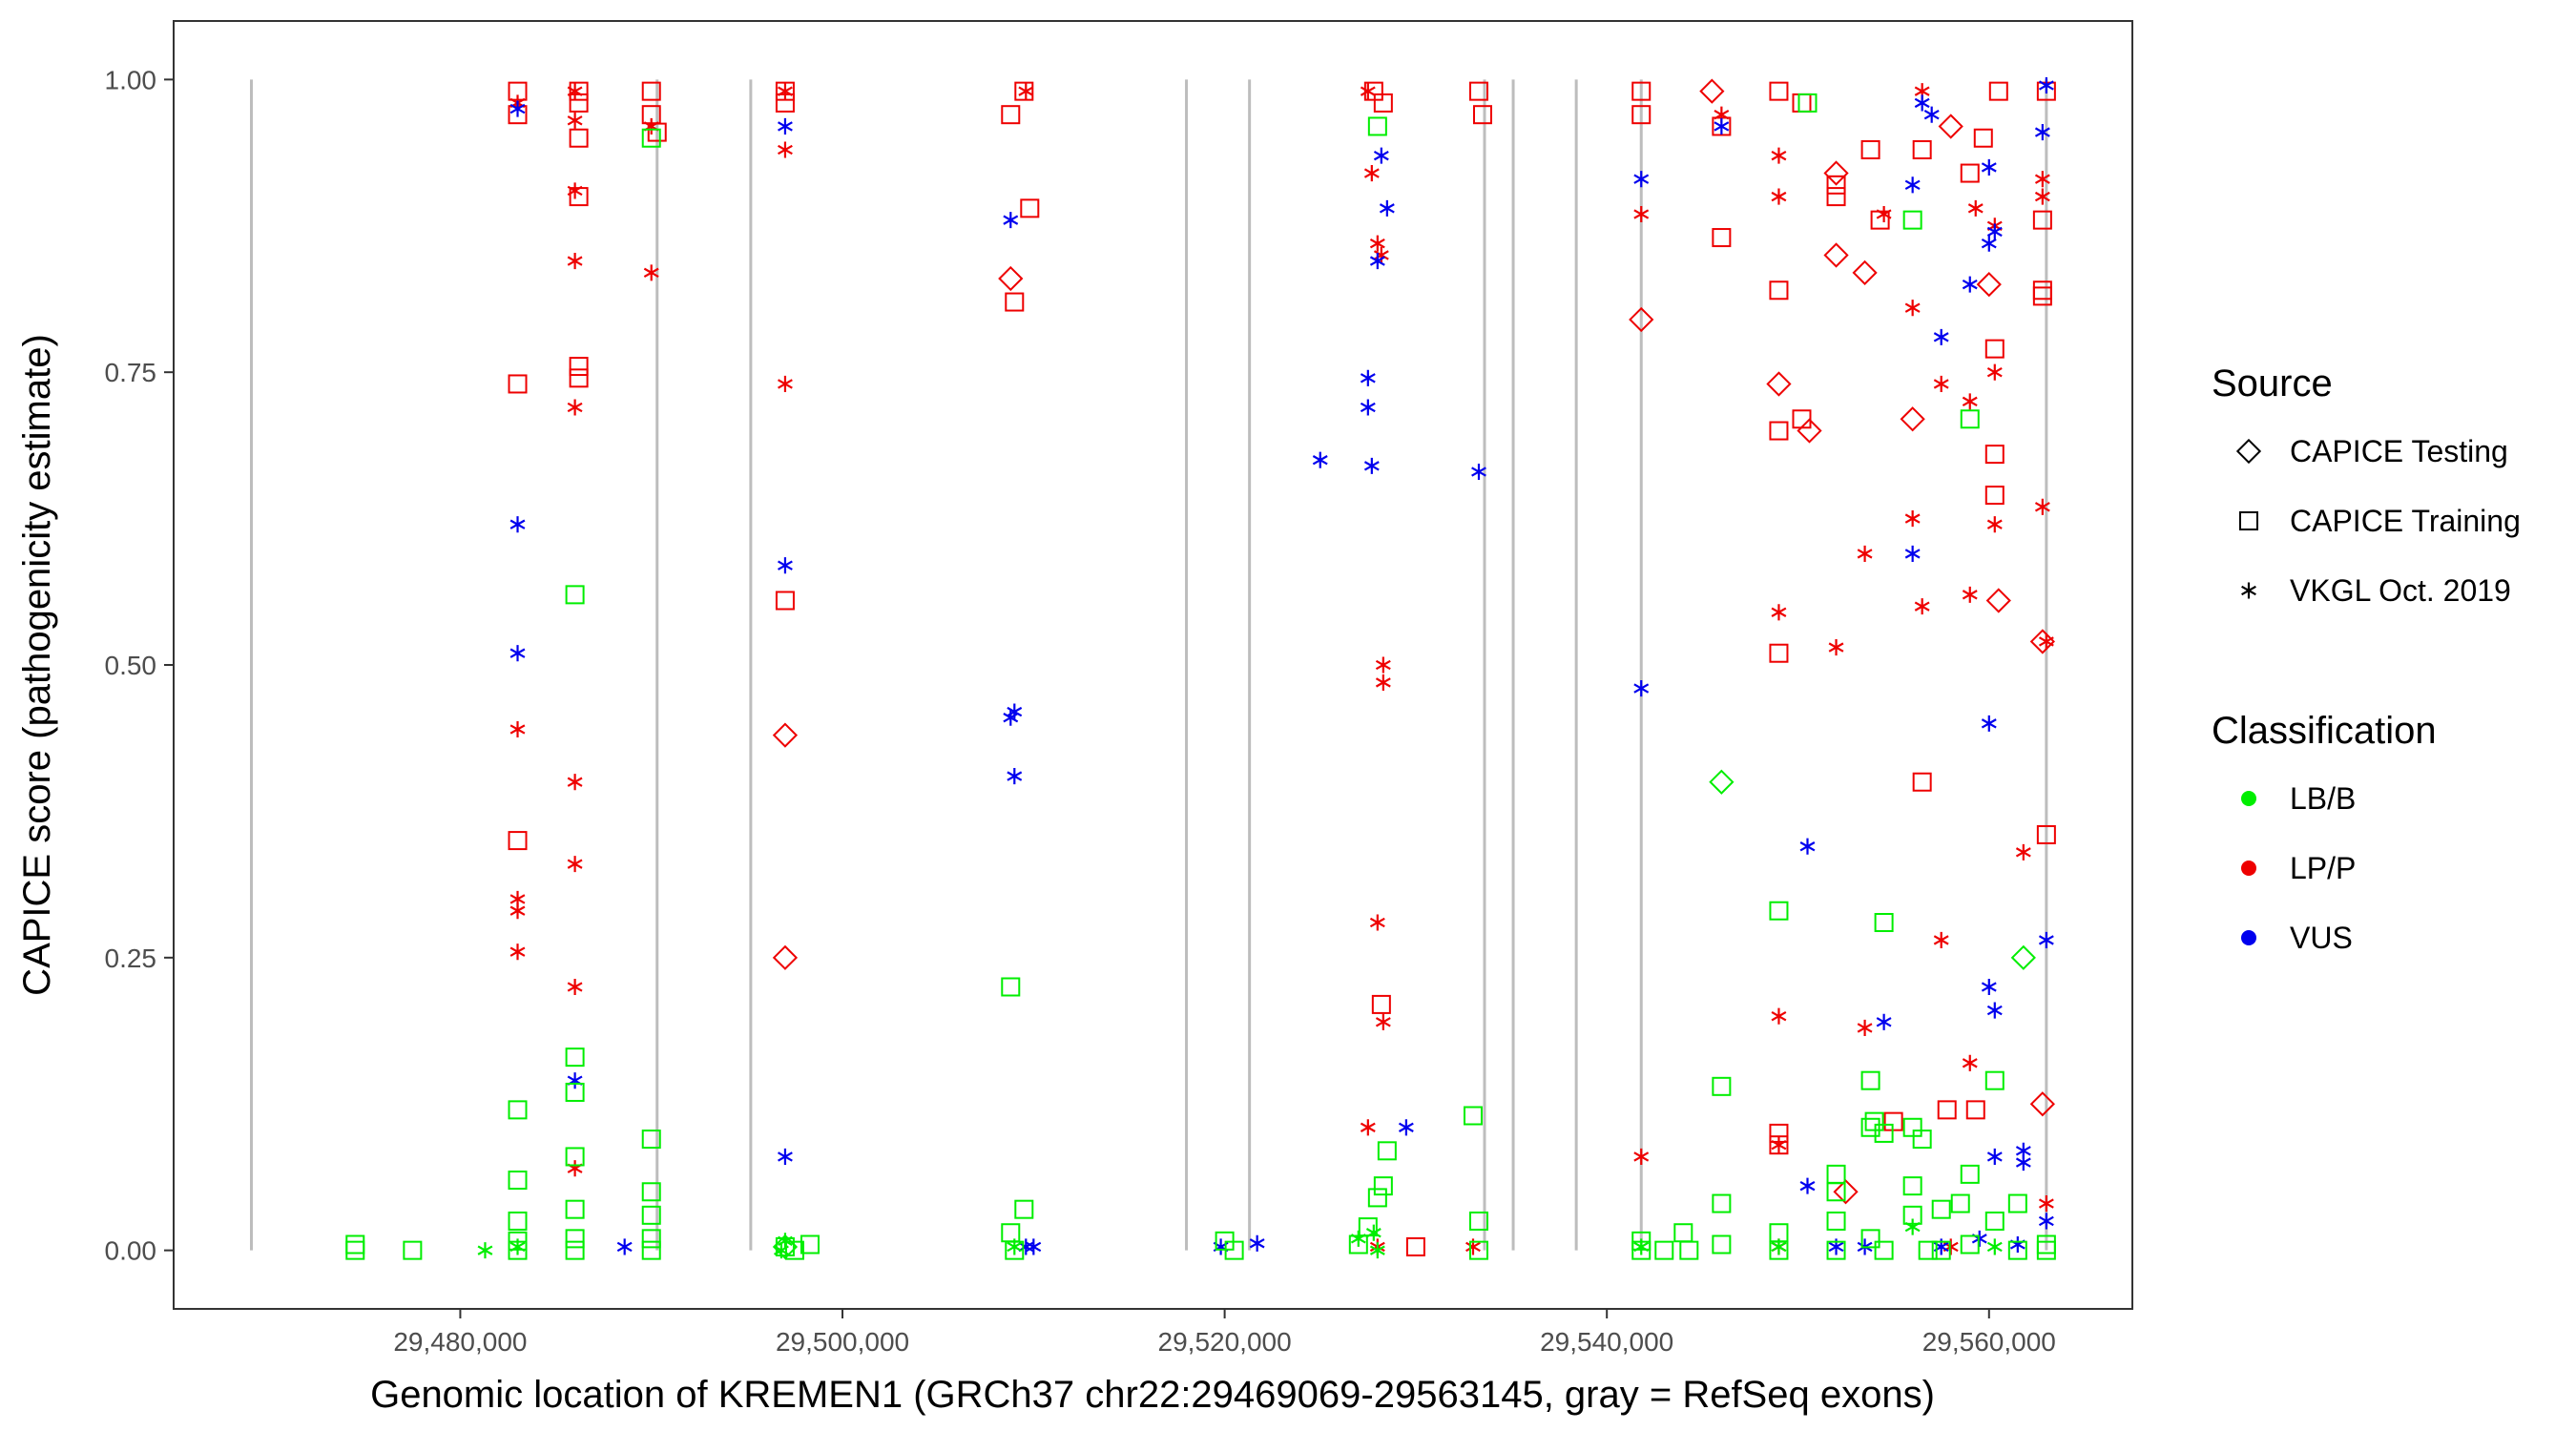  Describe the element at coordinates (131, 958) in the screenshot. I see `y-tick-label: 0.25` at that location.